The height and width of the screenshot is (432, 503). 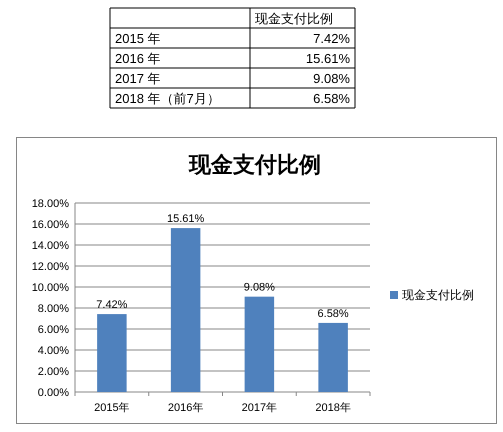 What do you see at coordinates (260, 288) in the screenshot?
I see `data-label: 9.08%` at bounding box center [260, 288].